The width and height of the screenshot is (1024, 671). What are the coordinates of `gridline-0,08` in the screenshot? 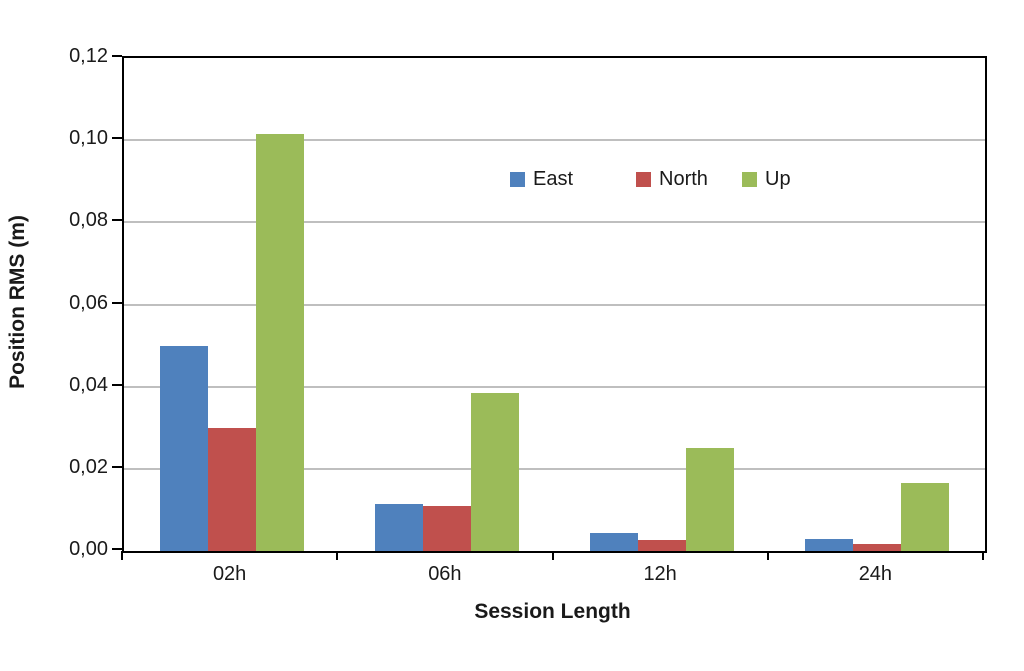 It's located at (554, 222).